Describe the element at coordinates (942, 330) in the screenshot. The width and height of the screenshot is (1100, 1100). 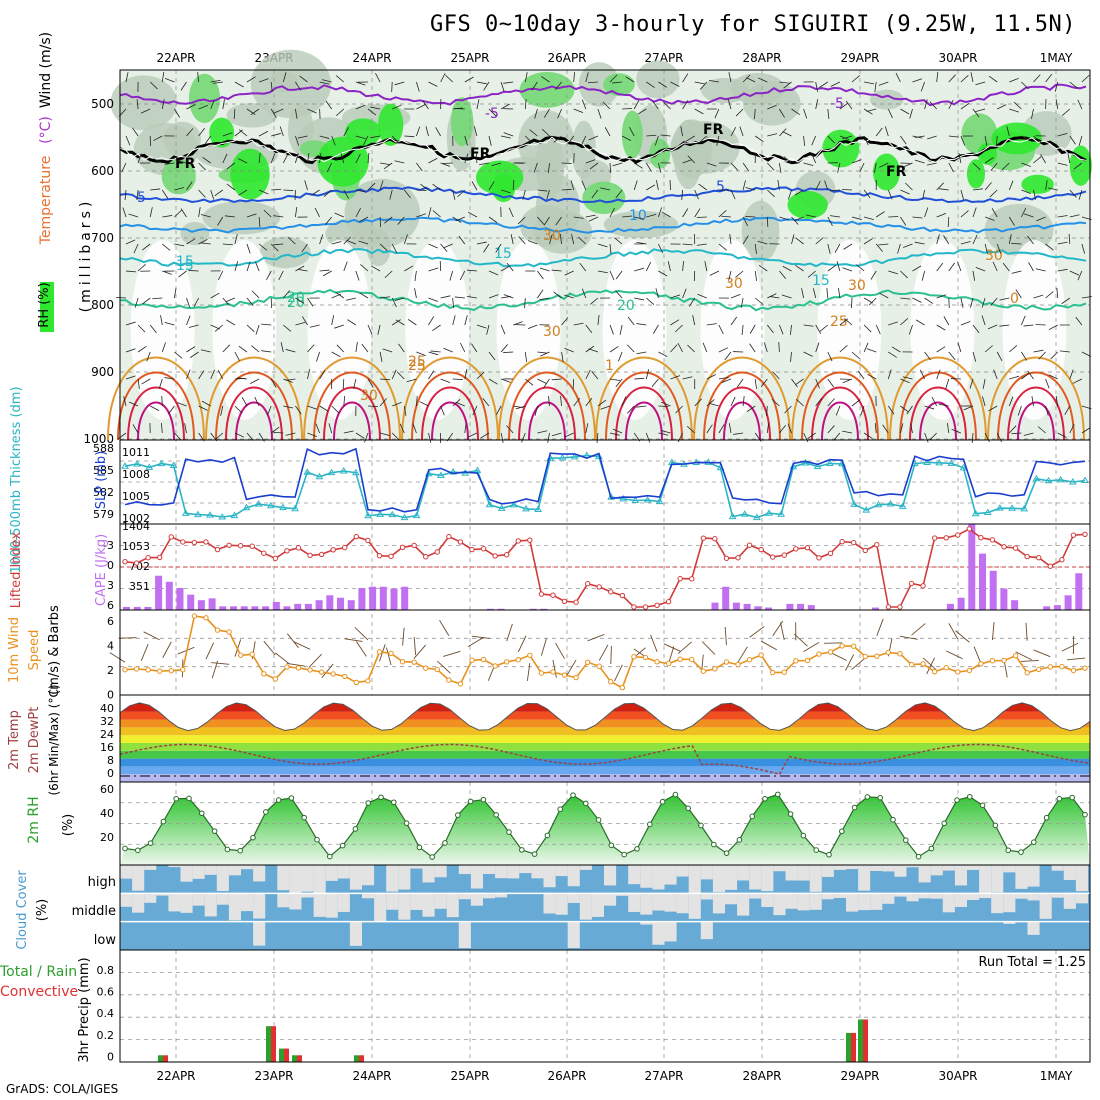
I see `rh-shade-low` at that location.